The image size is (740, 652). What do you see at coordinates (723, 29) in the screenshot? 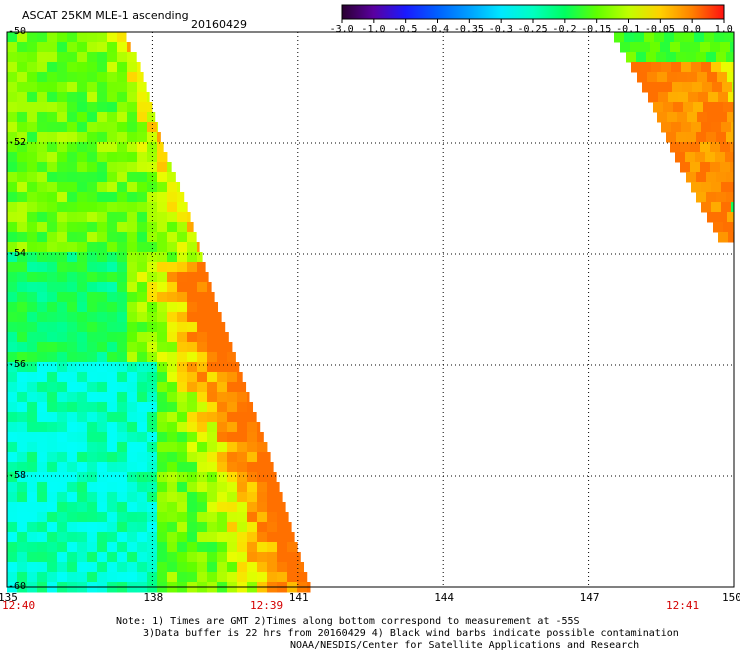
I see `color-scale-label: 1.0` at bounding box center [723, 29].